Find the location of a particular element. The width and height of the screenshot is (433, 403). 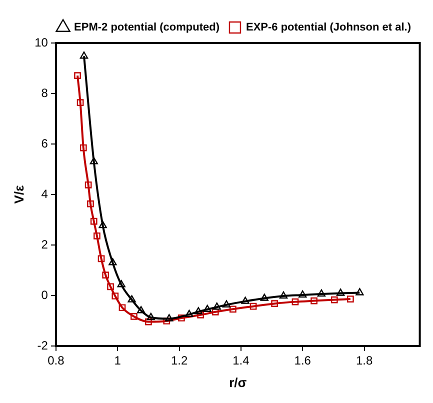

x-tick-label: 1.8 is located at coordinates (364, 361).